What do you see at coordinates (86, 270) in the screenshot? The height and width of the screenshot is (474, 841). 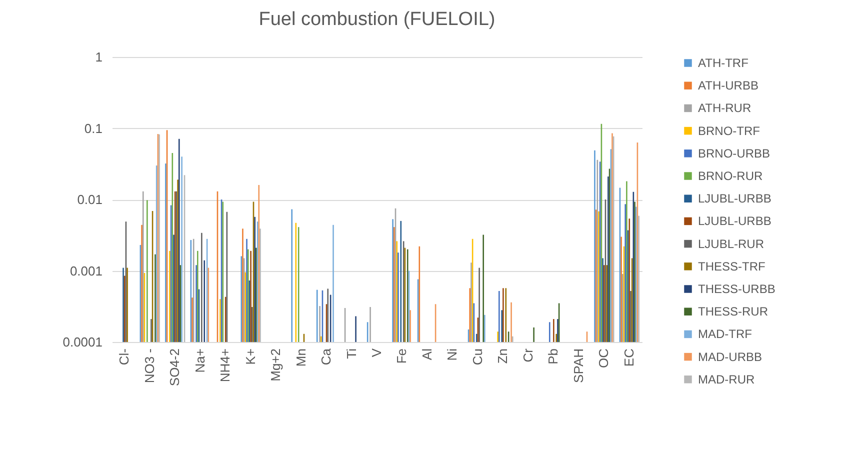 I see `y-tick-label: 0.001` at bounding box center [86, 270].